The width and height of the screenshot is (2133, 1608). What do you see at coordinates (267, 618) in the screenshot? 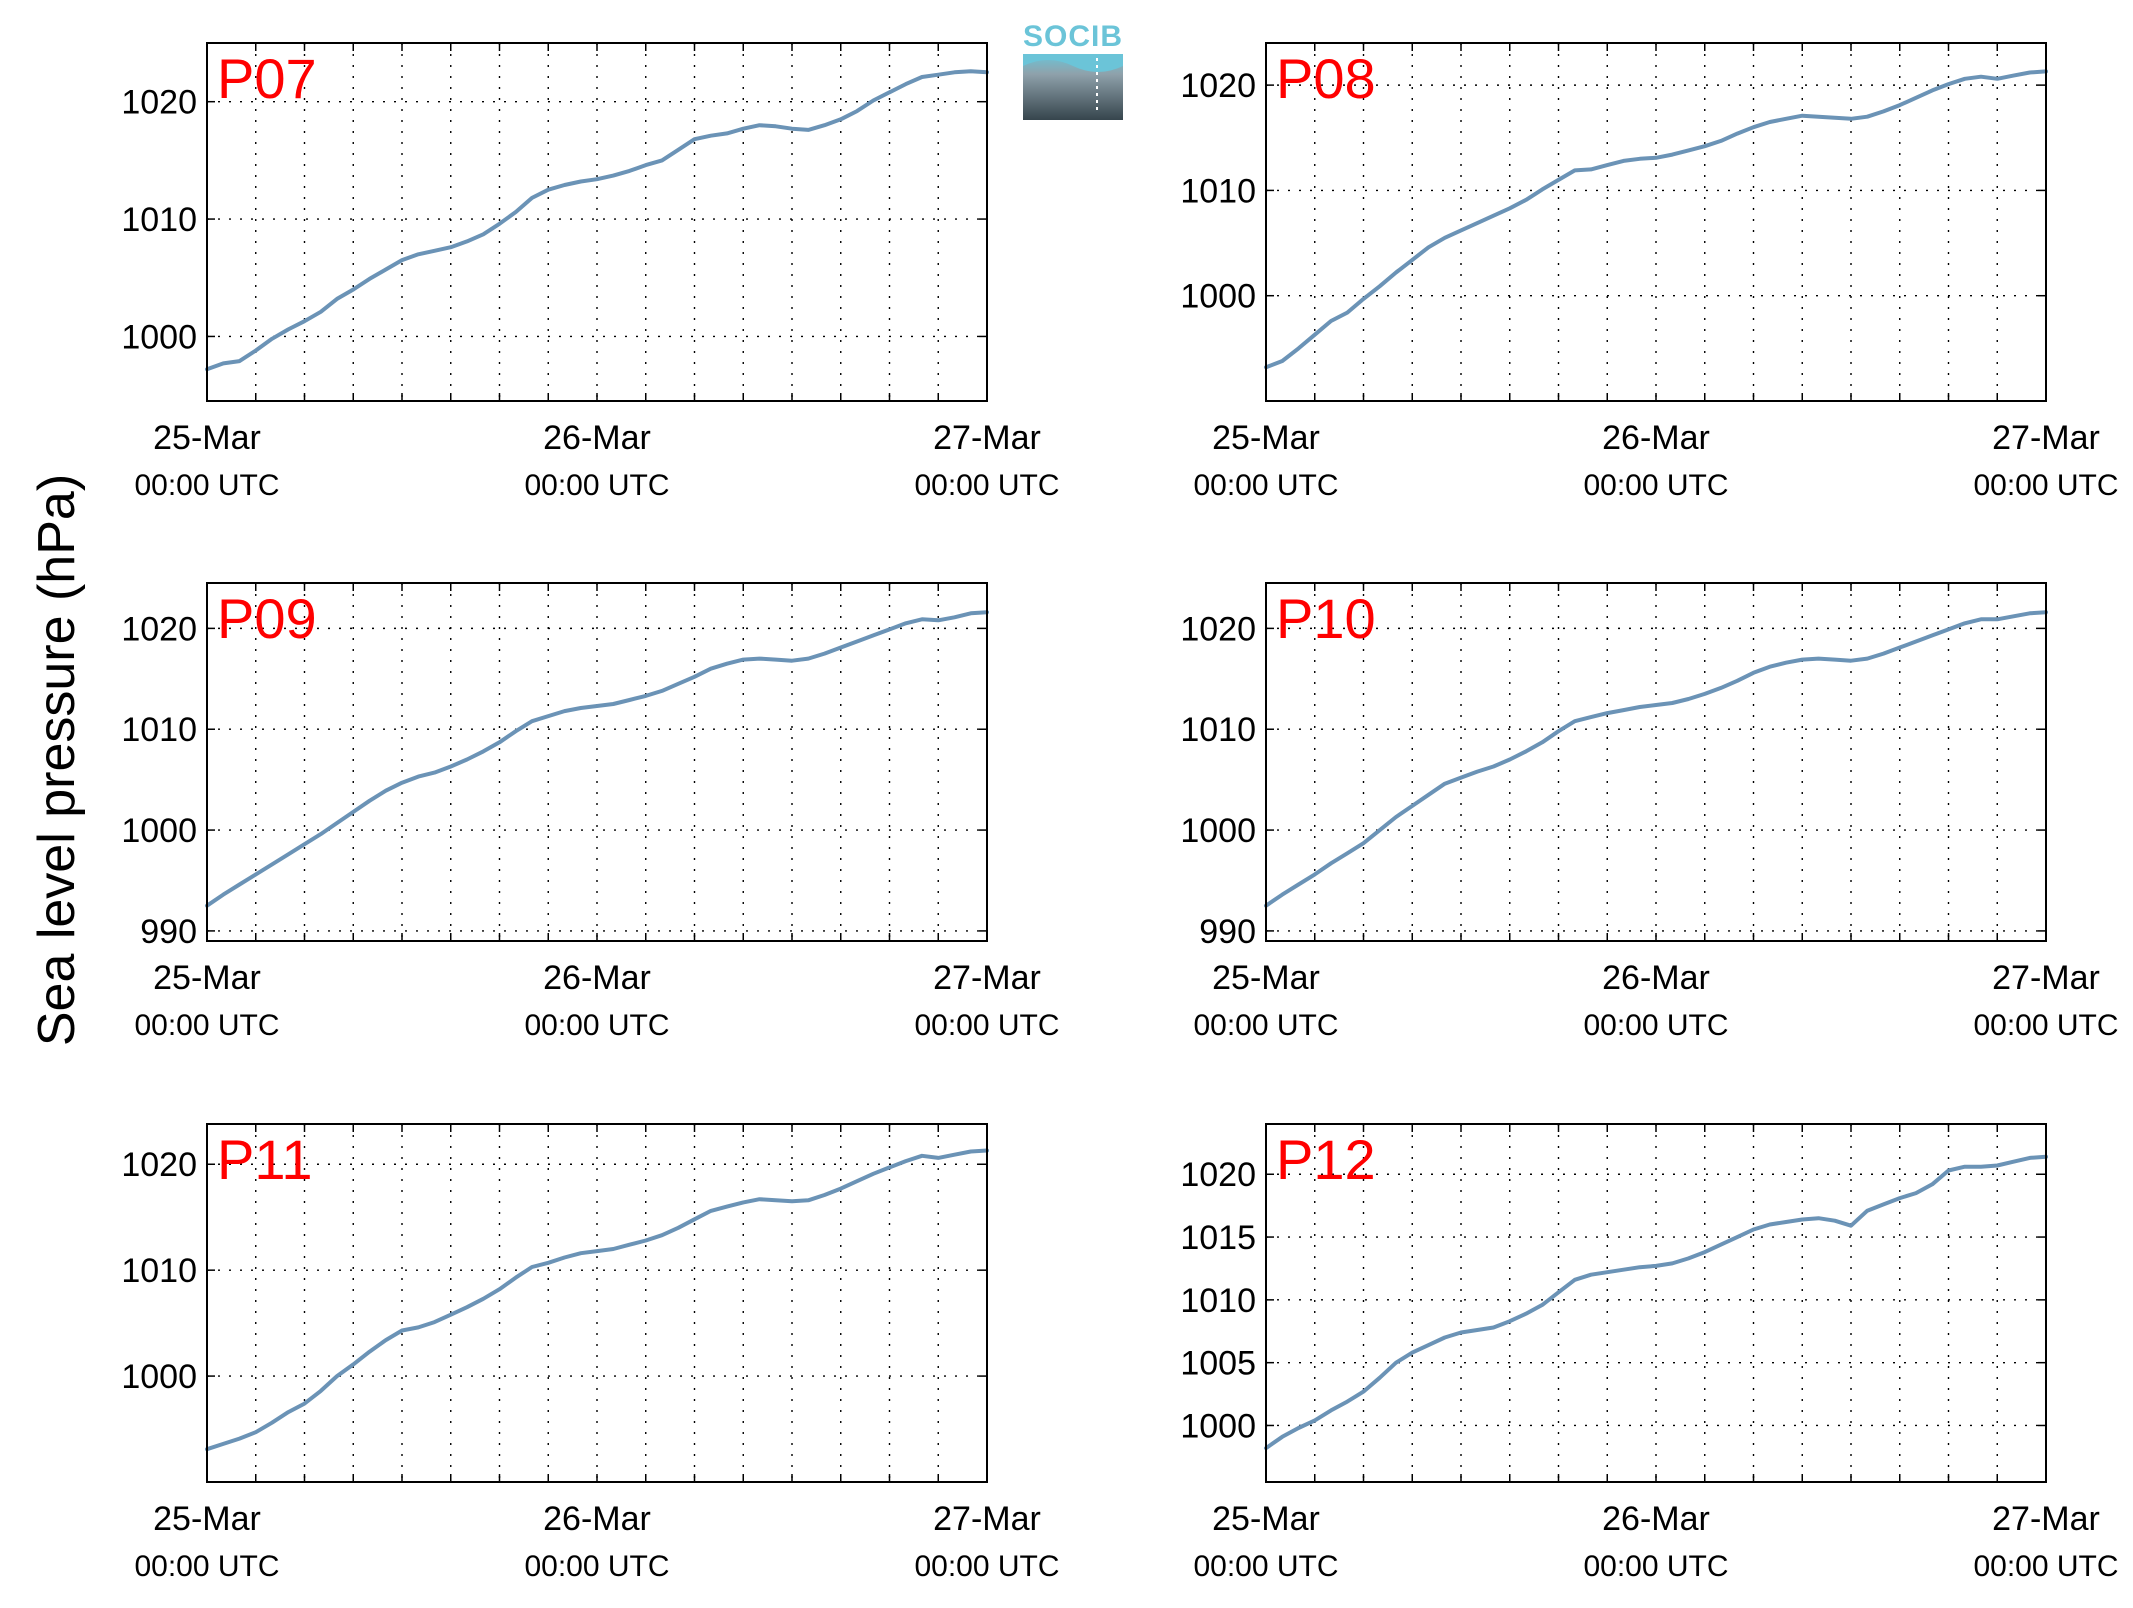
I see `panel-label: P09` at bounding box center [267, 618].